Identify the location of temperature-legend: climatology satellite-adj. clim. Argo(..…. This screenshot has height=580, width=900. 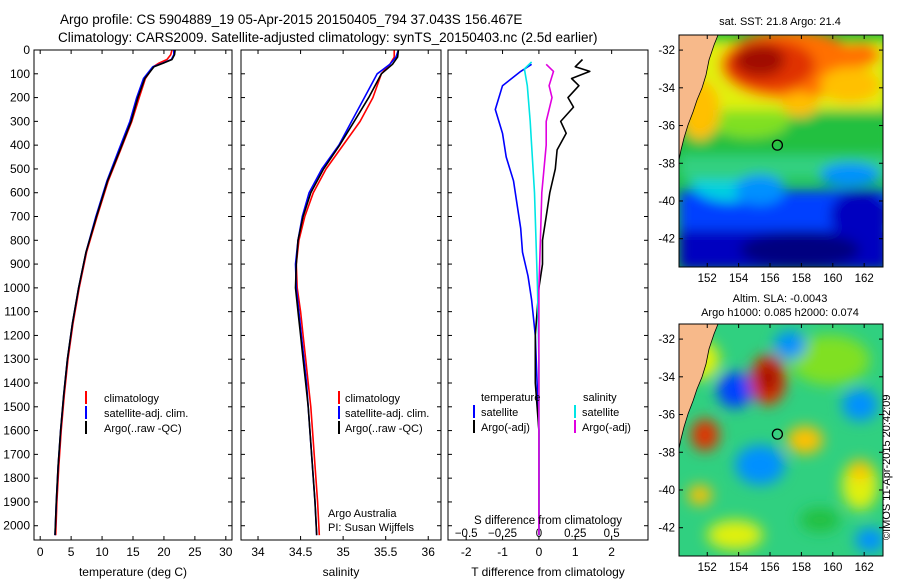
(136, 413).